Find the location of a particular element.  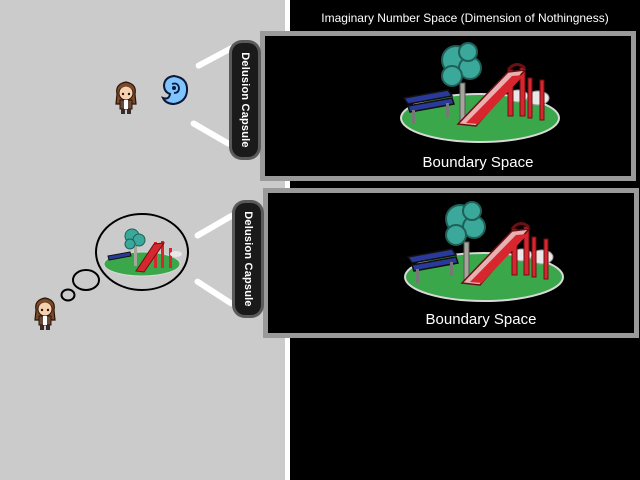

delusion-capsule-2: Delusion Capsule is located at coordinates (248, 259).